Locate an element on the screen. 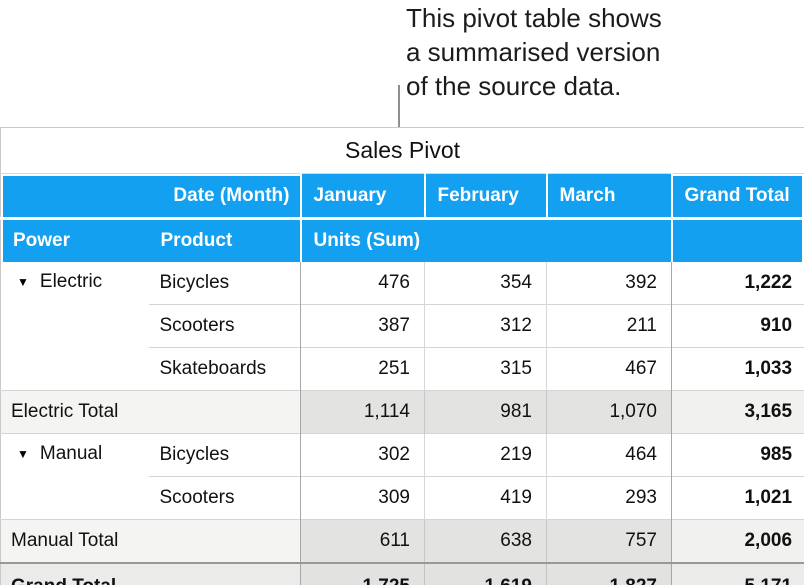 This screenshot has width=804, height=585. table-row-manual-scooters: Scooters 309 419 293 1,021 is located at coordinates (402, 498).